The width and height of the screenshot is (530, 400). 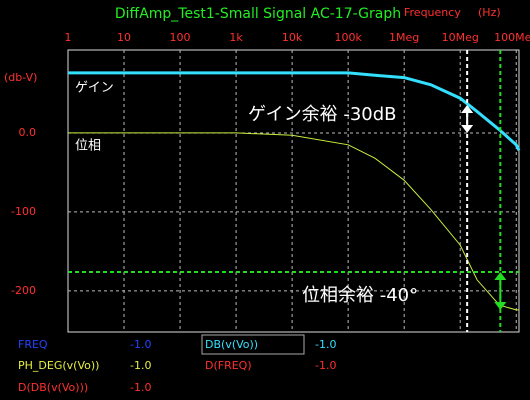 What do you see at coordinates (23, 290) in the screenshot?
I see `y-tick-label: -200` at bounding box center [23, 290].